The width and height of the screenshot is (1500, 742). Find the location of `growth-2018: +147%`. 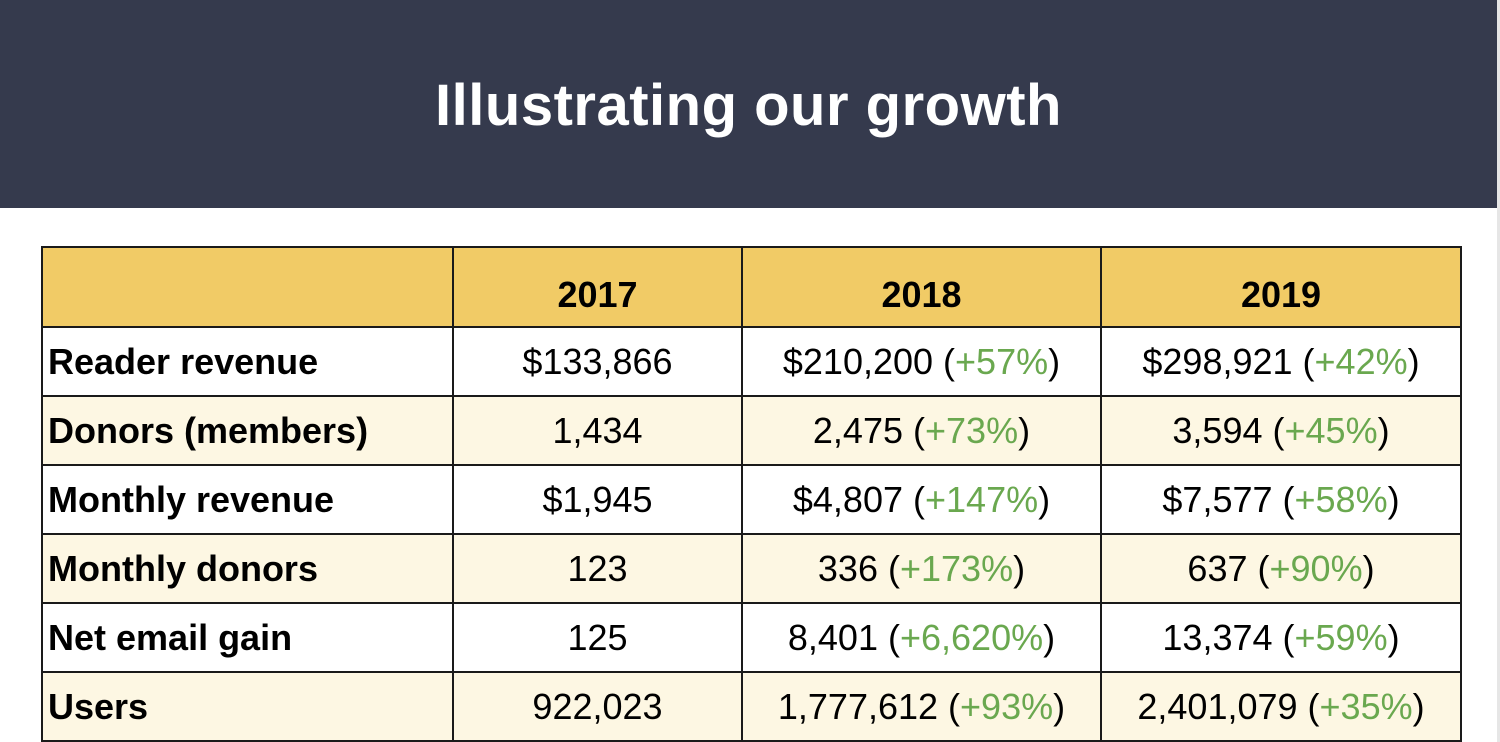

growth-2018: +147% is located at coordinates (982, 499).